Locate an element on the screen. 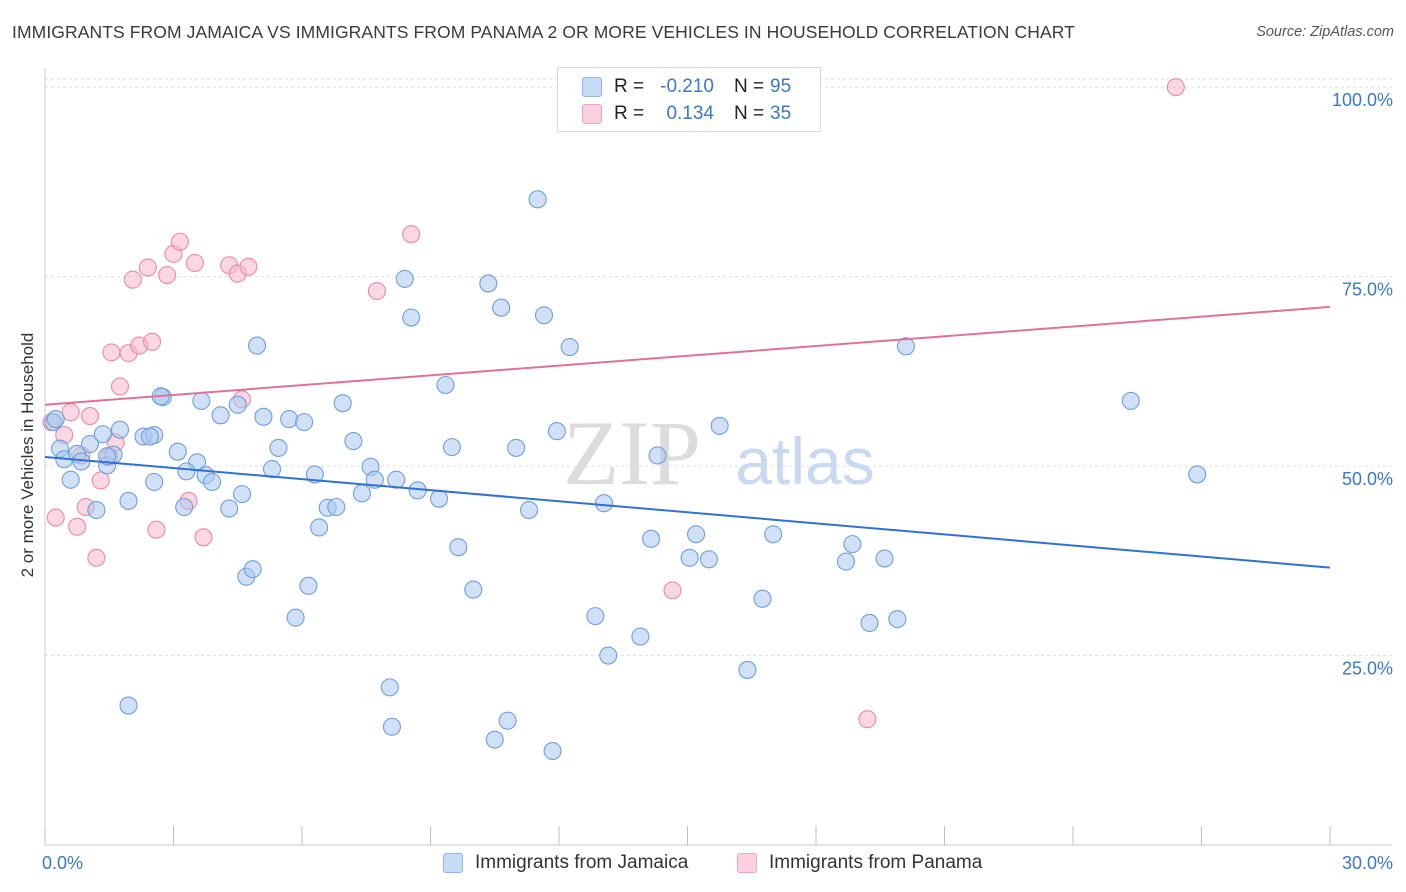 The width and height of the screenshot is (1406, 892). watermark-zip: ZIP is located at coordinates (632, 453).